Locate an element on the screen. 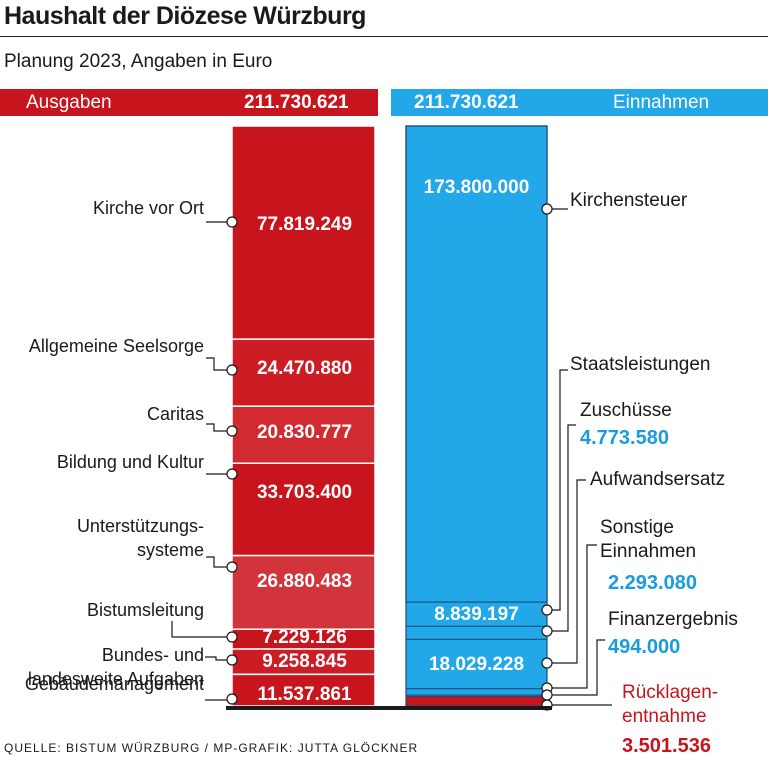 The width and height of the screenshot is (768, 757). income-connector-zuschuesse is located at coordinates (561, 528).